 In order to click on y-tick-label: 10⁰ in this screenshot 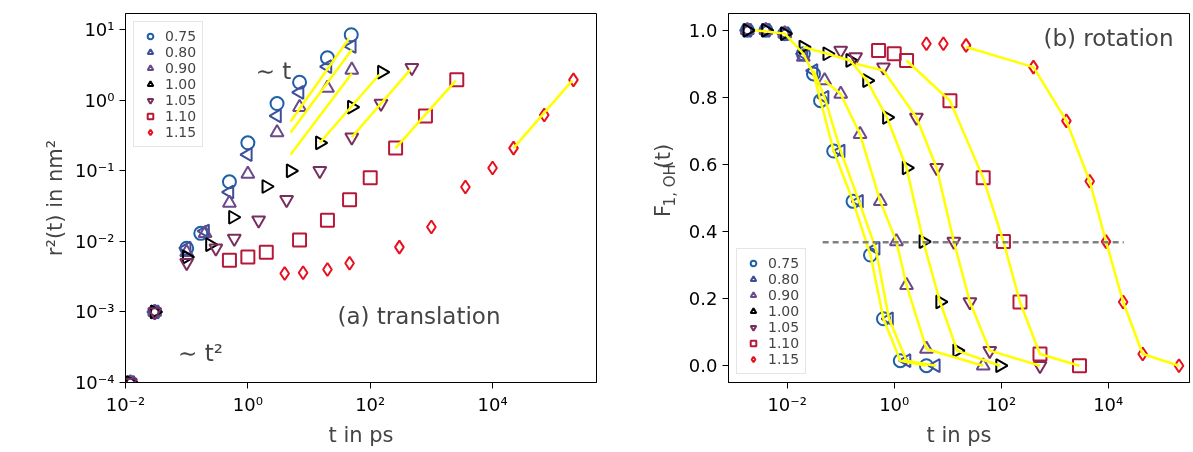, I will do `click(99, 100)`.